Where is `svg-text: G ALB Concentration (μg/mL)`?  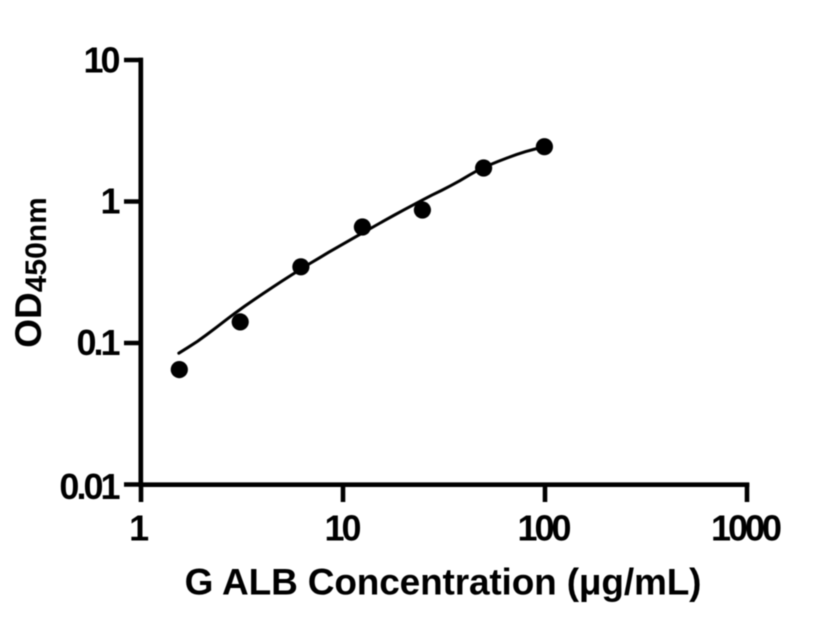
svg-text: G ALB Concentration (μg/mL) is located at coordinates (443, 582).